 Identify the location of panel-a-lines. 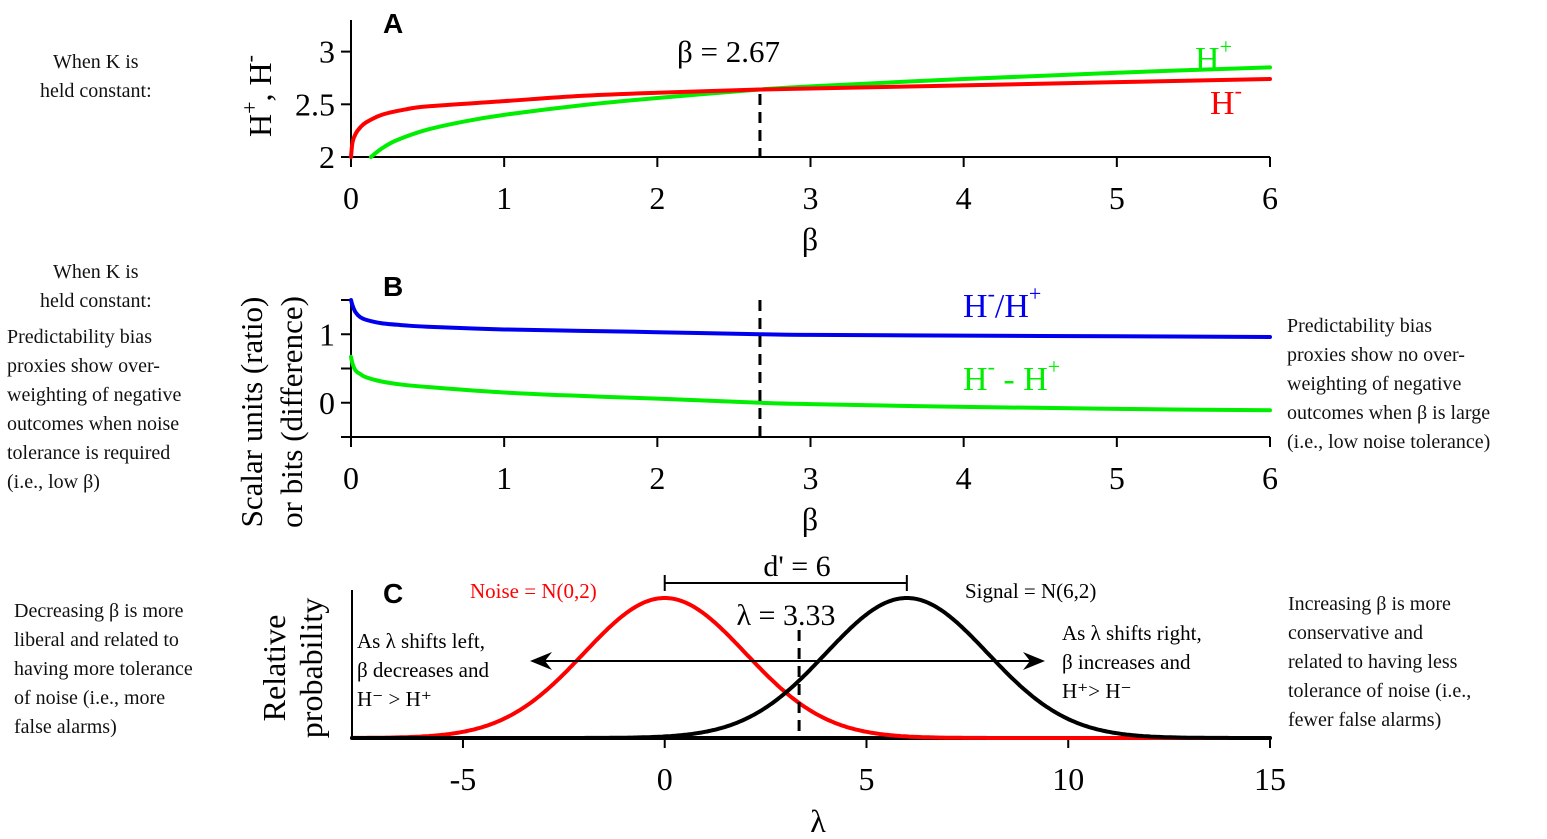
(810, 112).